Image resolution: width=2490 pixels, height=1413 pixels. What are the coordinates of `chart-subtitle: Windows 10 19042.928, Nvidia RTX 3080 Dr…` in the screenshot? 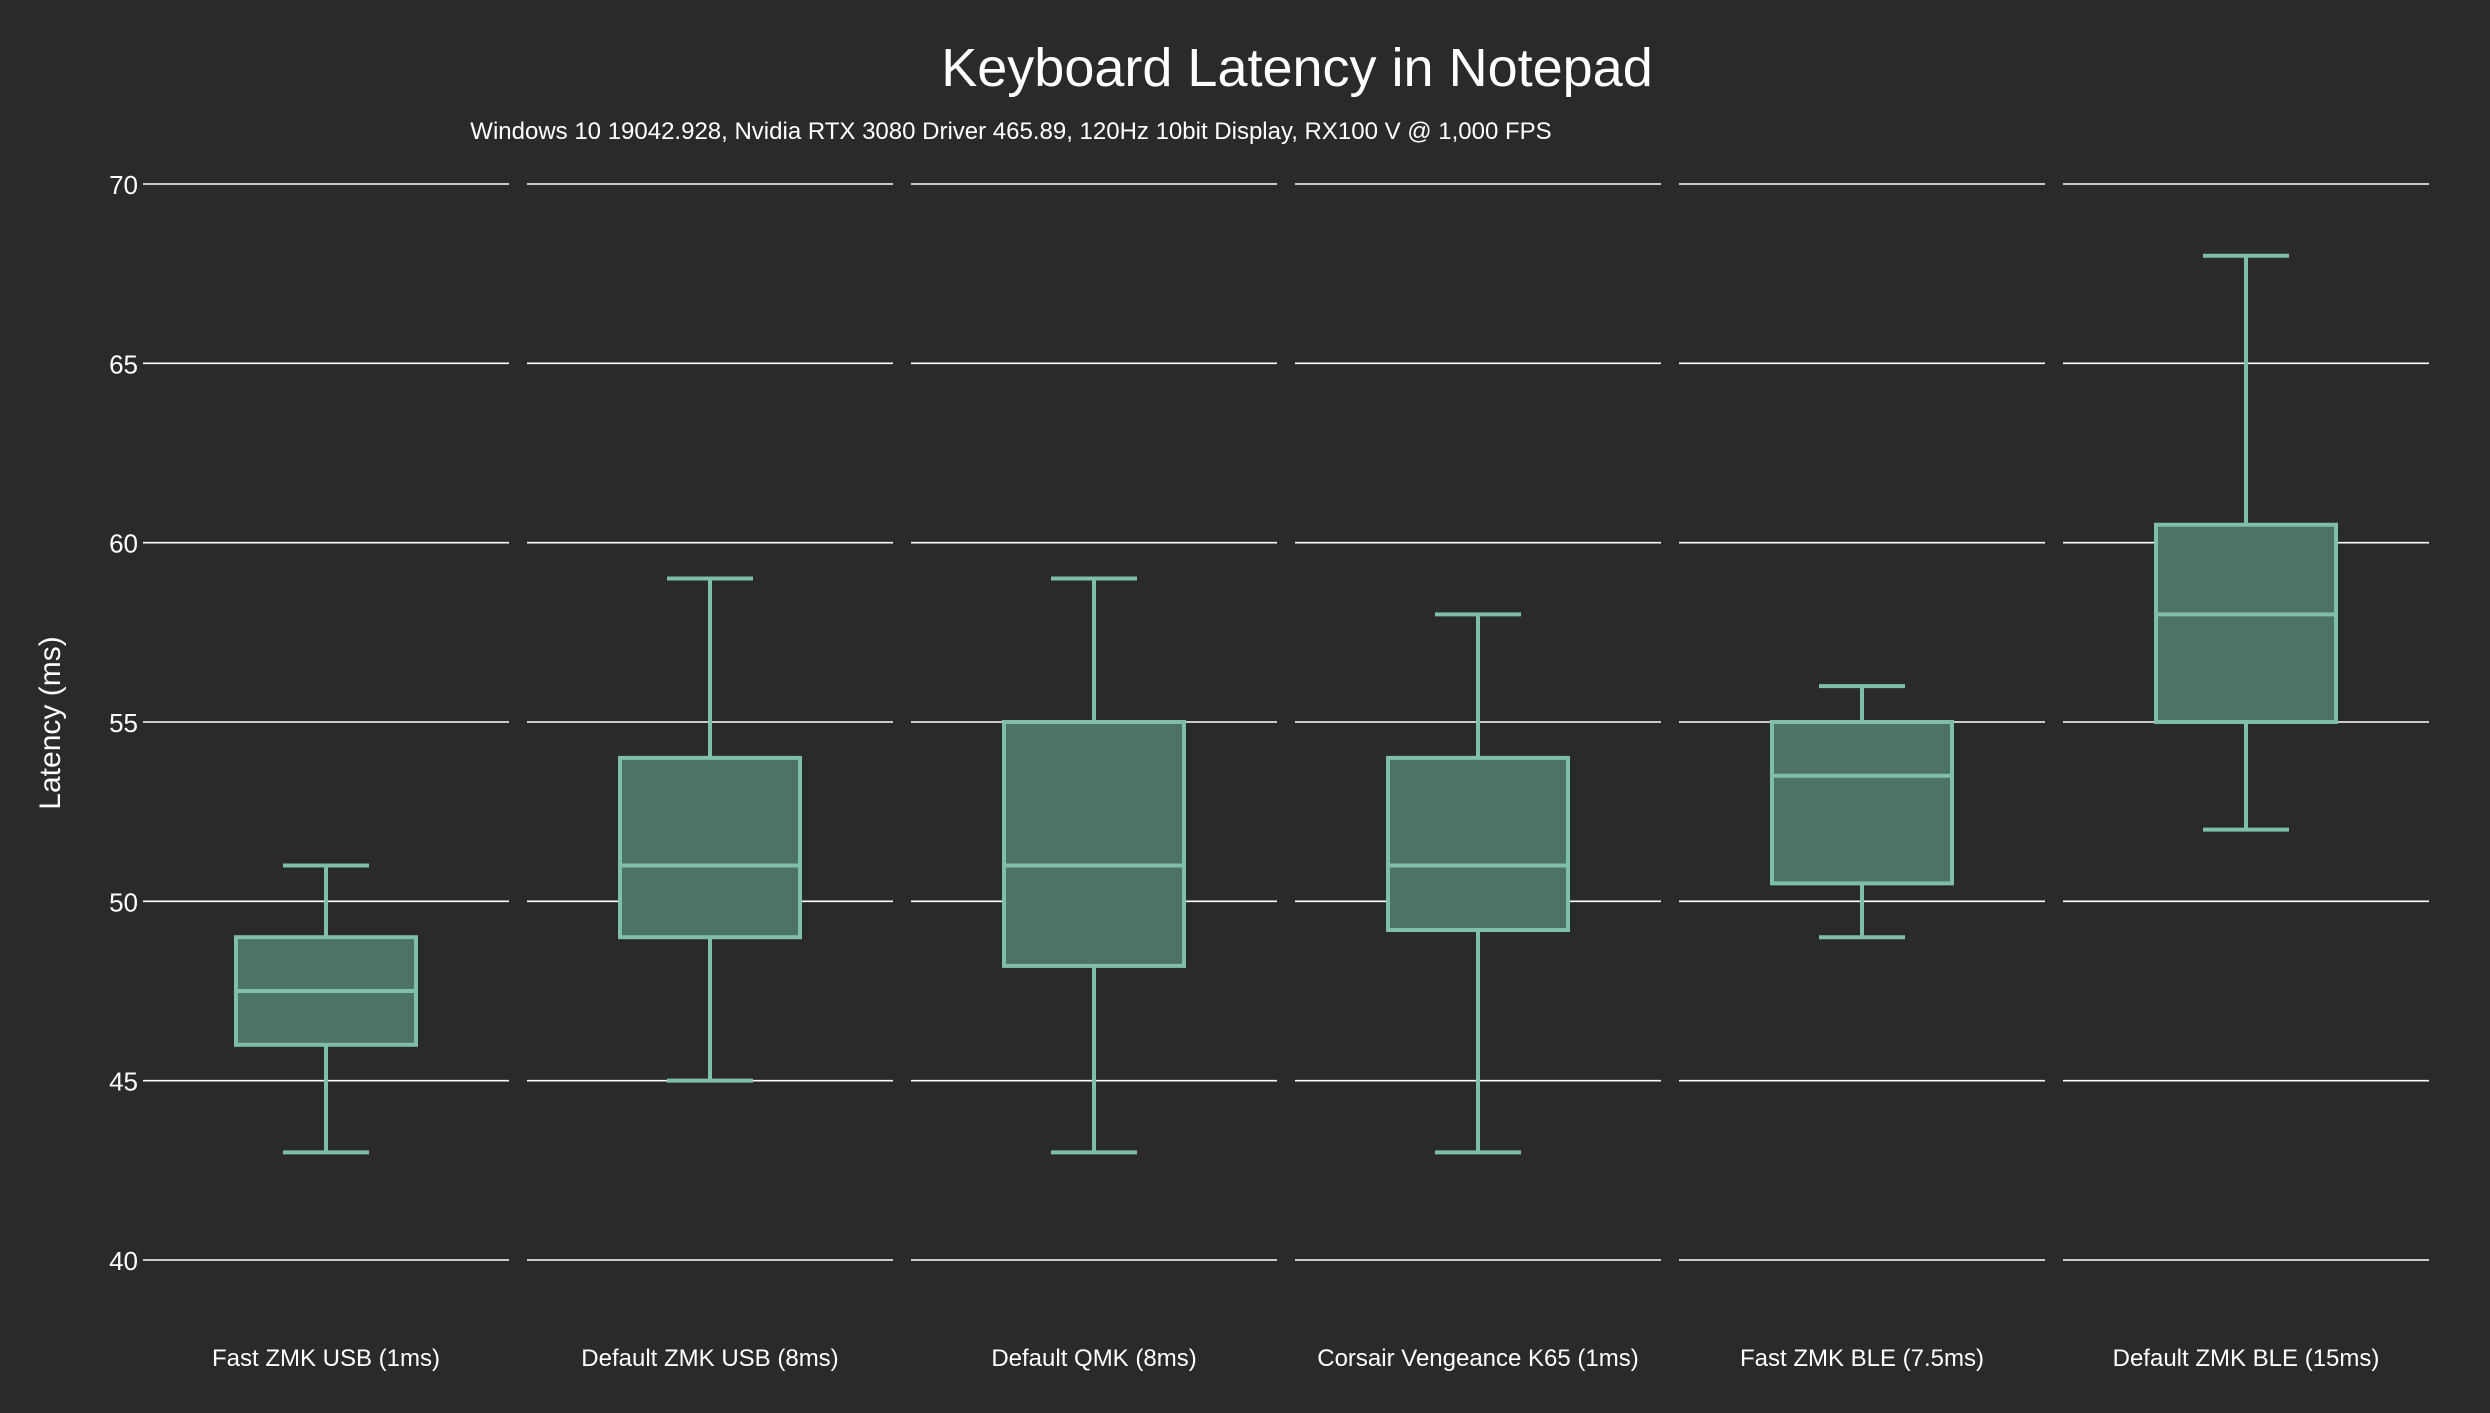 It's located at (1010, 131).